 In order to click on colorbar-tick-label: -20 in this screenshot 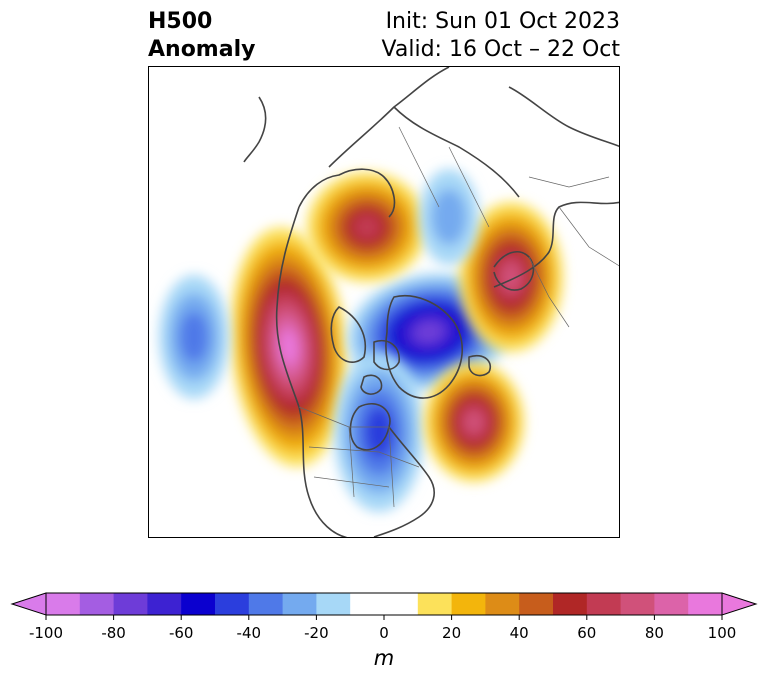, I will do `click(316, 633)`.